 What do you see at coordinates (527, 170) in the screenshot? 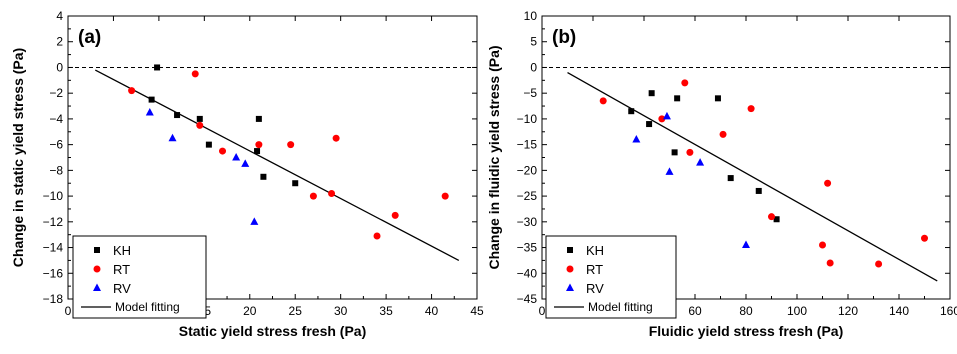
I see `y-tick-label: −20` at bounding box center [527, 170].